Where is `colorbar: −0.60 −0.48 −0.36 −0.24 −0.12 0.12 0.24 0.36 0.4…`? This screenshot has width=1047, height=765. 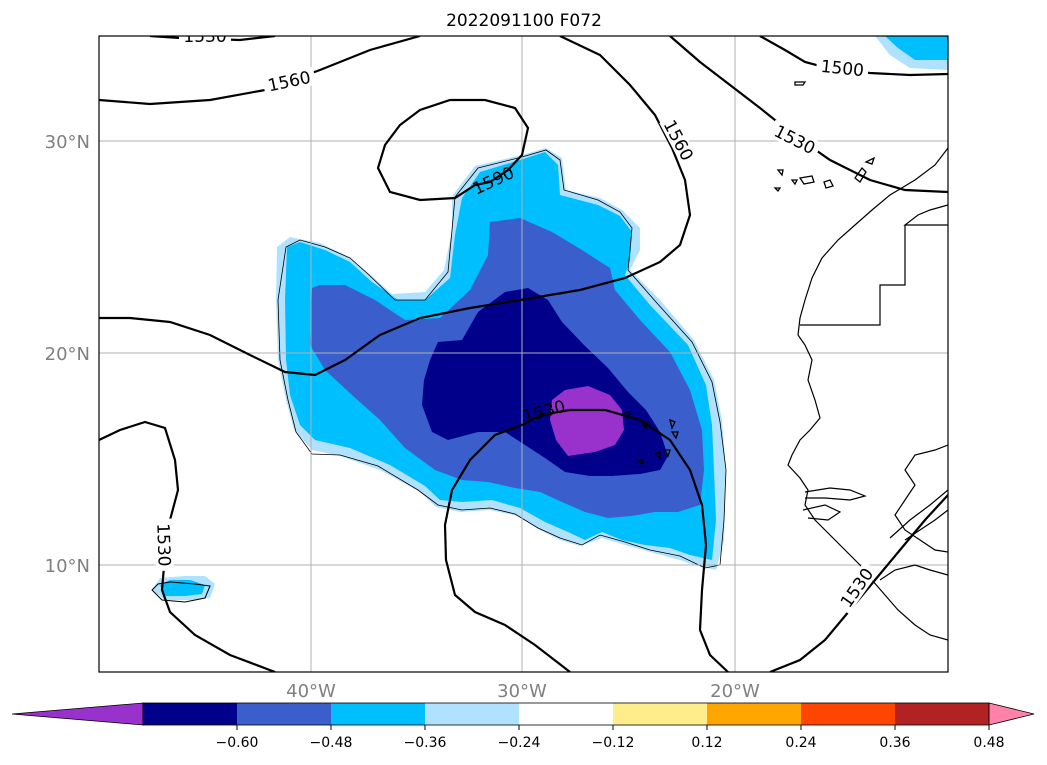 colorbar: −0.60 −0.48 −0.36 −0.24 −0.12 0.12 0.24 0.36 0.4… is located at coordinates (523, 726).